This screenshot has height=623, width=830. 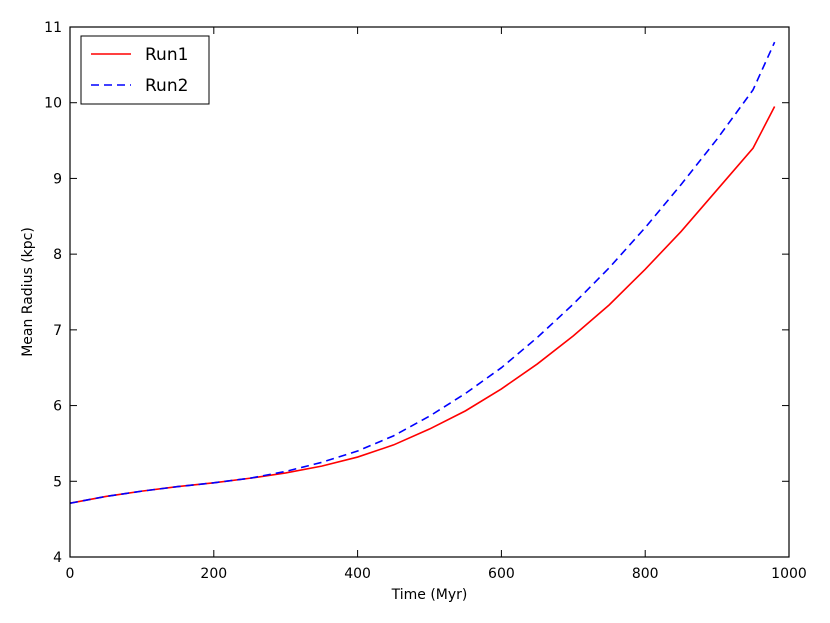 What do you see at coordinates (357, 574) in the screenshot?
I see `x-tick-label: 400` at bounding box center [357, 574].